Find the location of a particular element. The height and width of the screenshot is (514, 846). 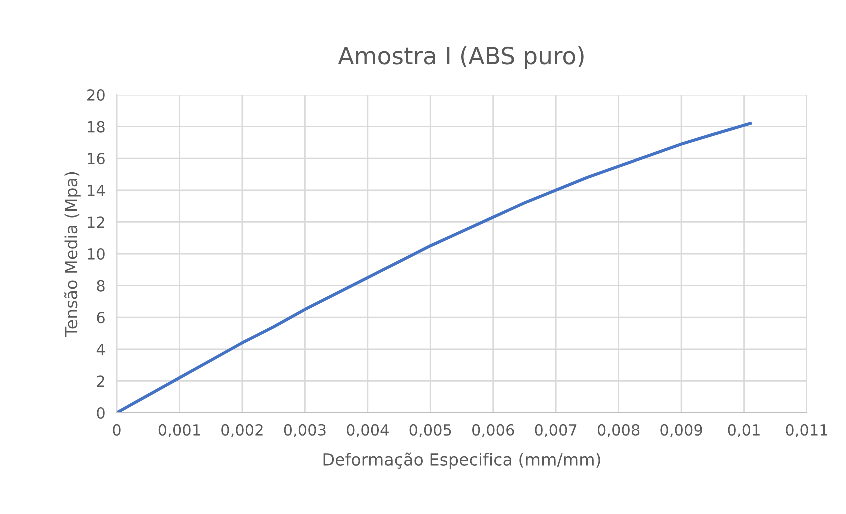

y-tick-label: 18 is located at coordinates (96, 127).